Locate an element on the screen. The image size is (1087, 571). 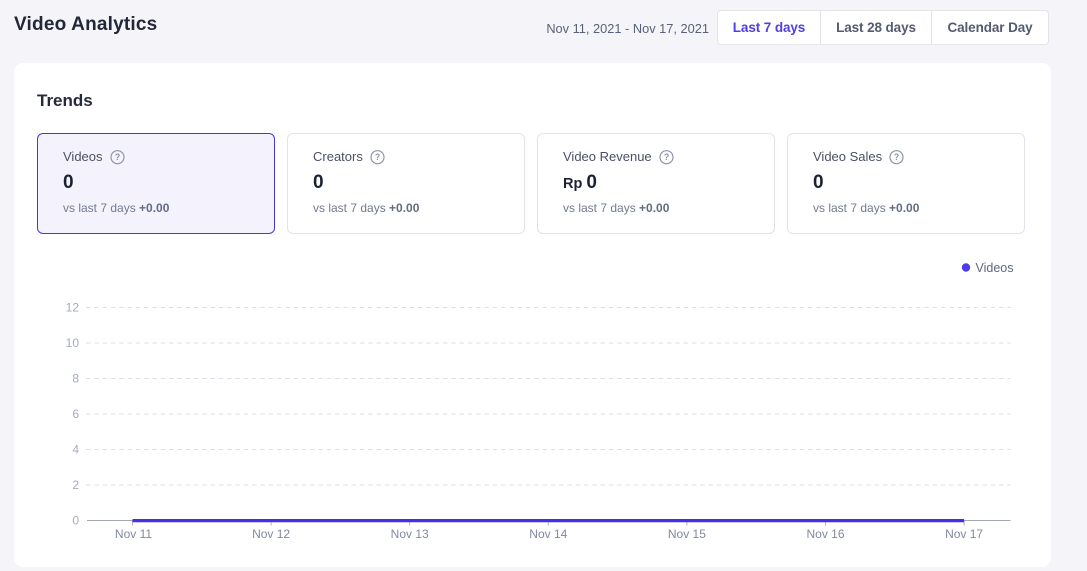
svg-text: 12 is located at coordinates (73, 308).